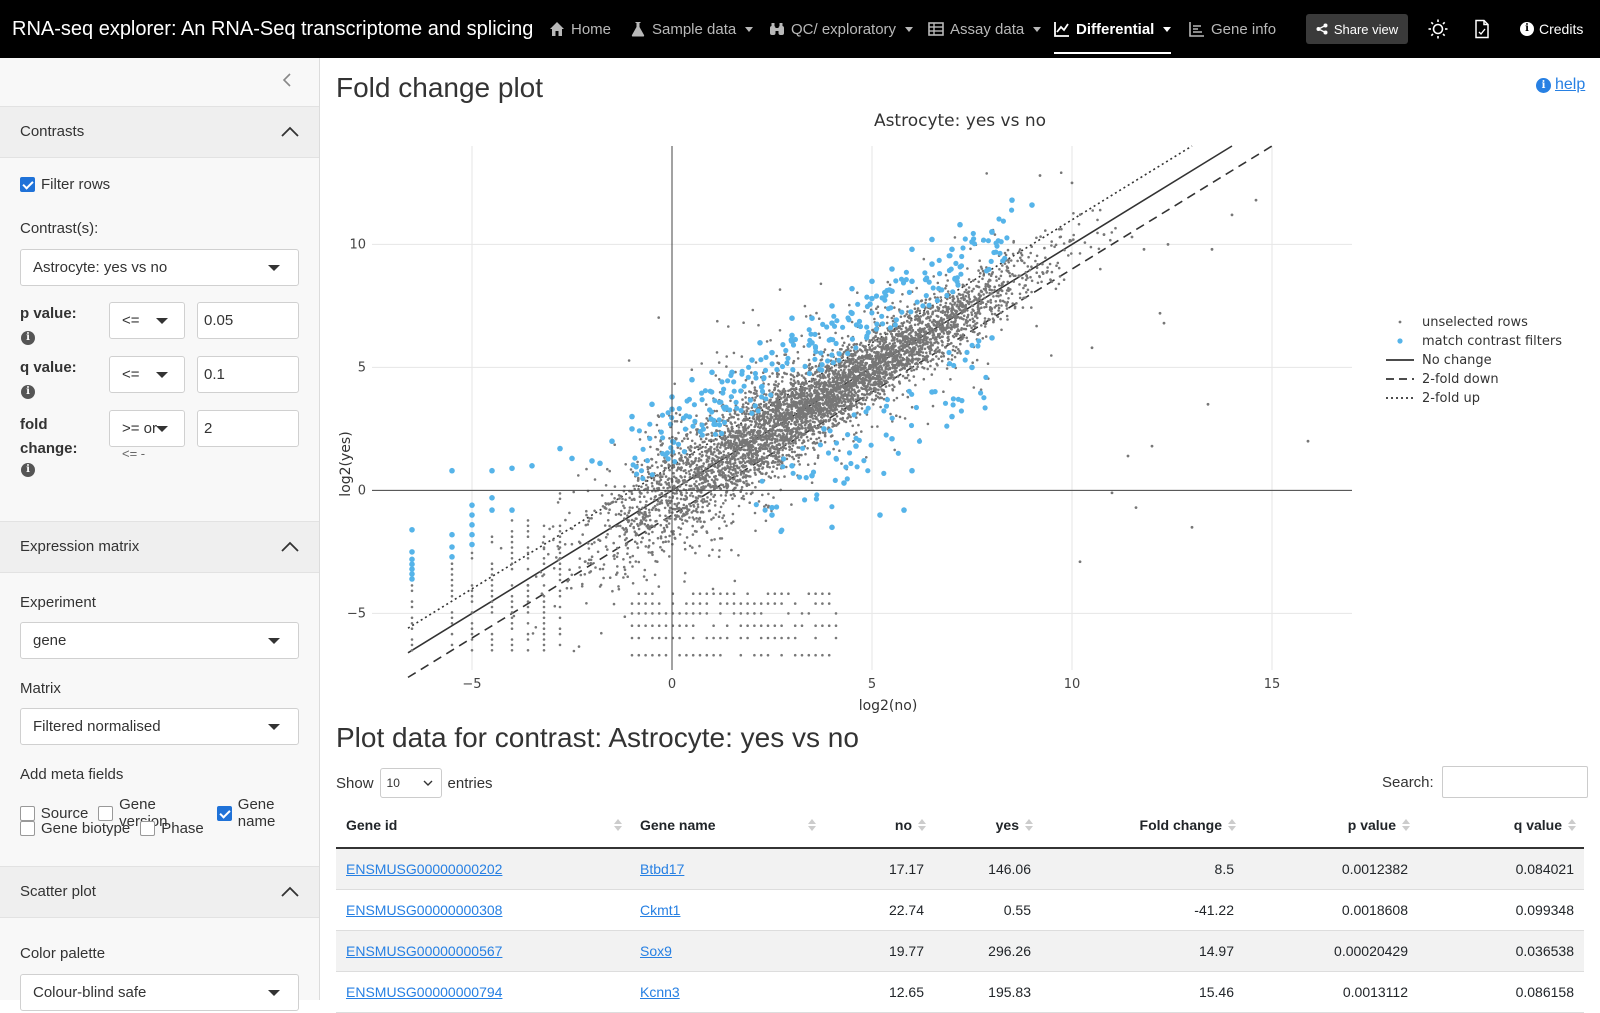 The width and height of the screenshot is (1600, 1013). I want to click on q-value-input: 0.1, so click(248, 374).